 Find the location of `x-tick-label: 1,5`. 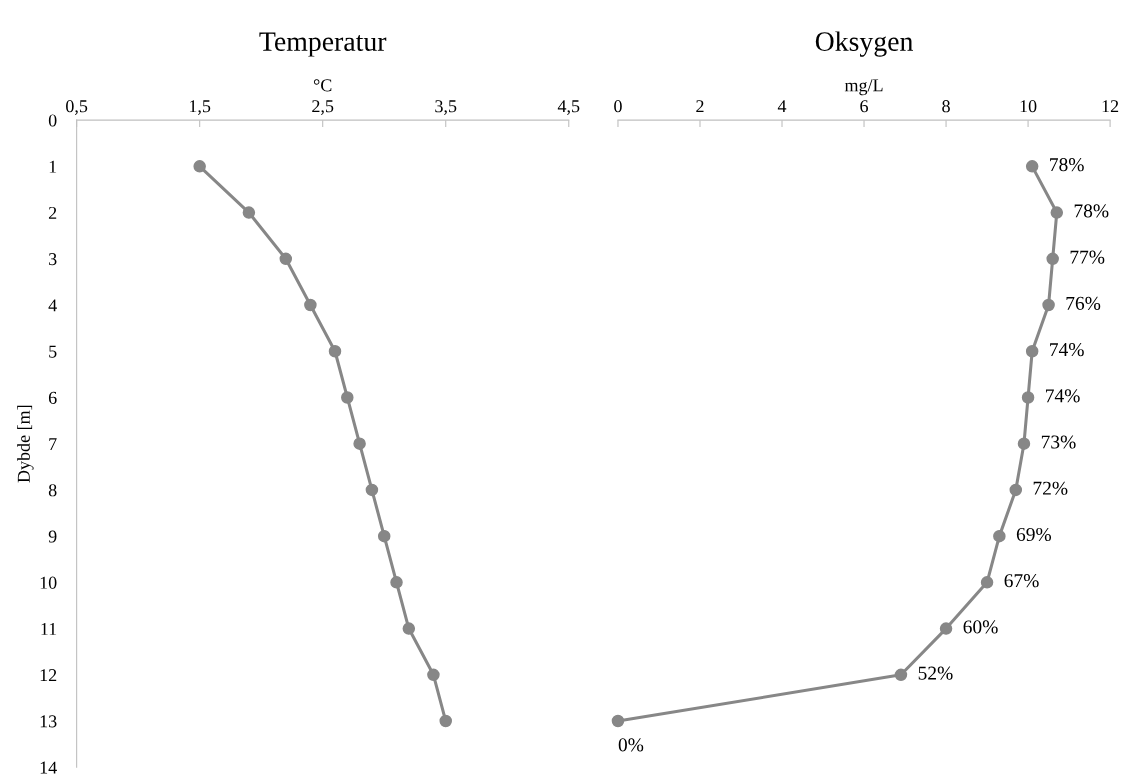

x-tick-label: 1,5 is located at coordinates (200, 107).